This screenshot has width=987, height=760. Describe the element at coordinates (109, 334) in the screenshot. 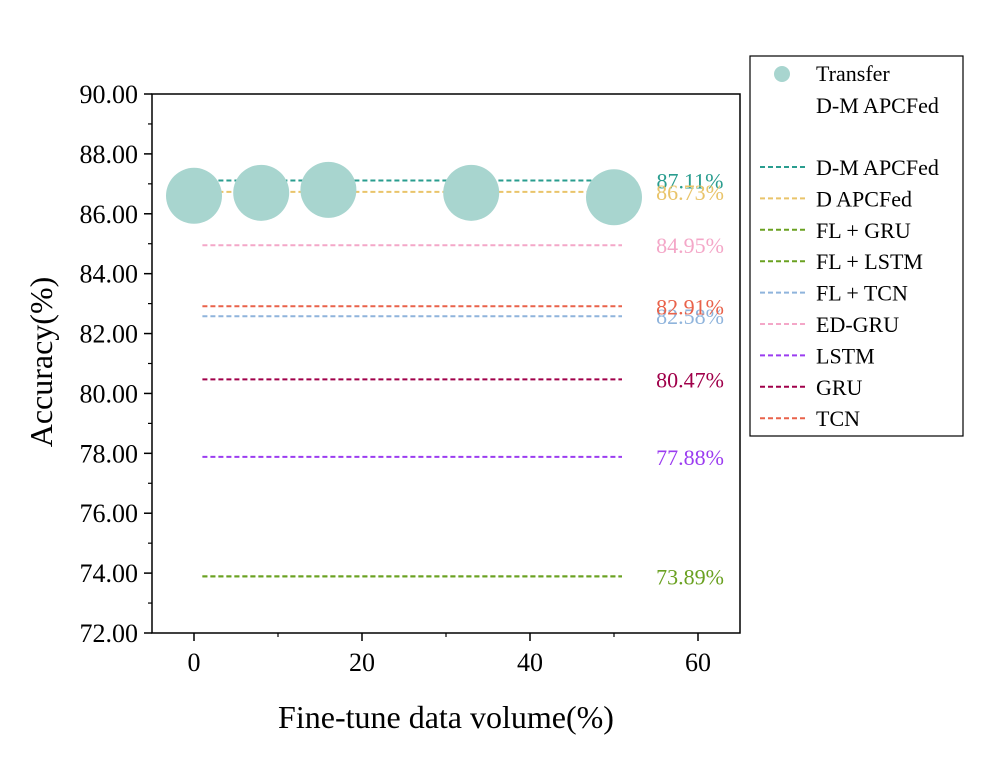

I see `y-tick-label: 82.00` at that location.